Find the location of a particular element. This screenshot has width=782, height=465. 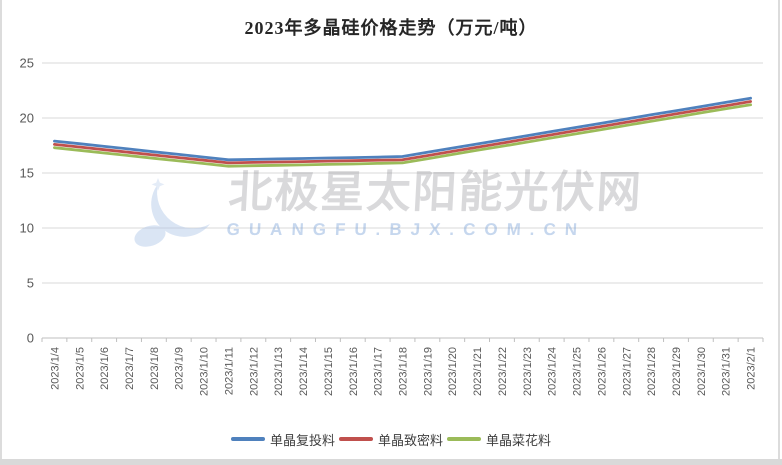

x-axis-tick-label: 2023/1/17 is located at coordinates (379, 371).